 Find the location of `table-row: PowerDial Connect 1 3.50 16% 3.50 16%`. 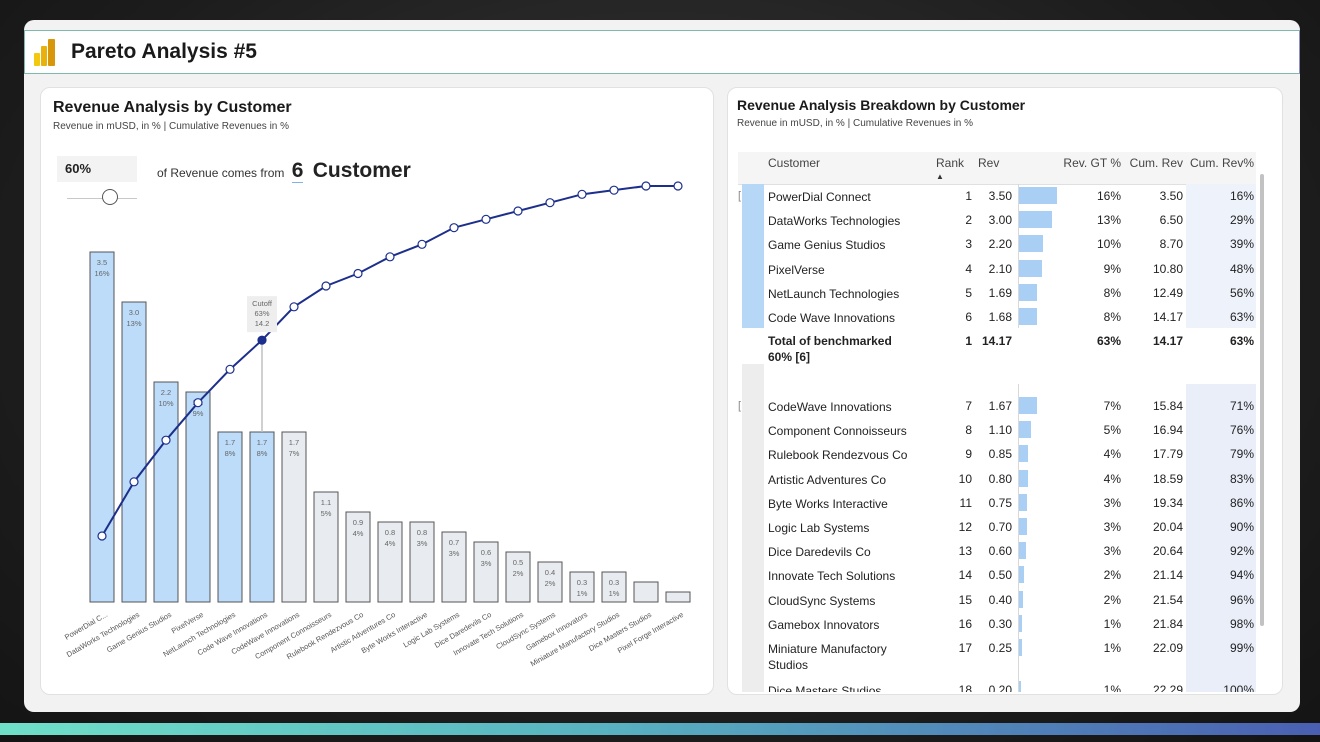

table-row: PowerDial Connect 1 3.50 16% 3.50 16% is located at coordinates (997, 196).